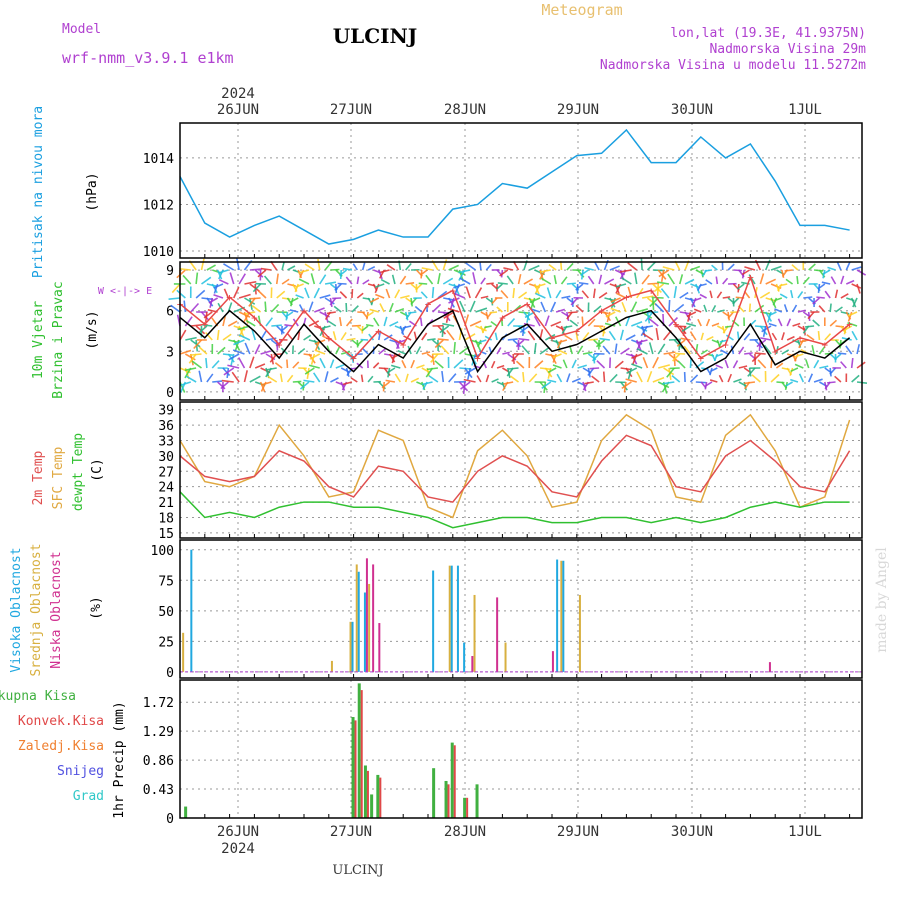  What do you see at coordinates (769, 667) in the screenshot?
I see `cloud-low-bar` at bounding box center [769, 667].